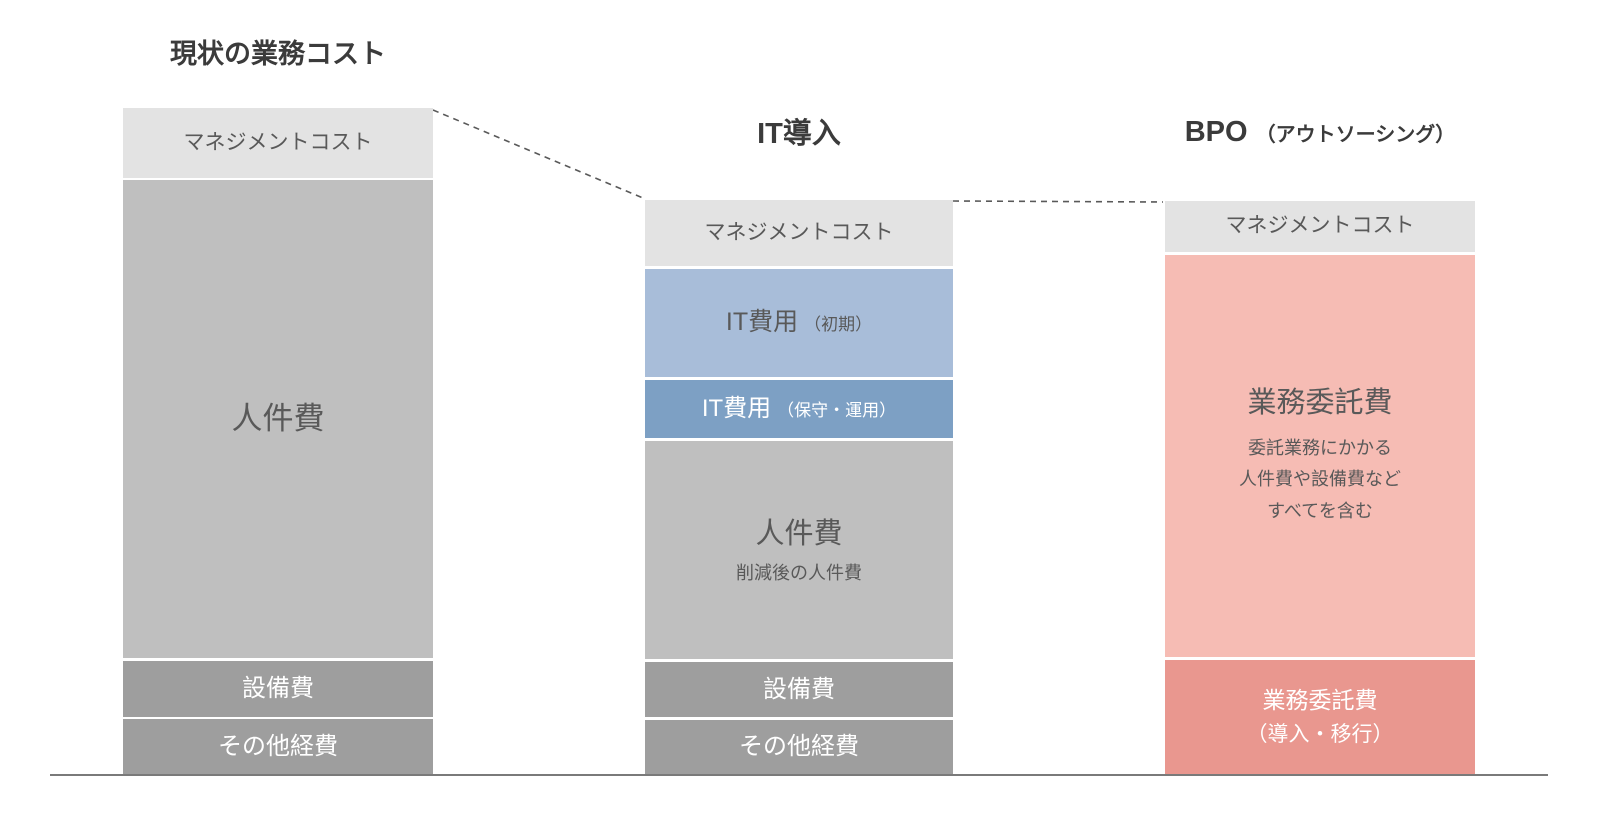  What do you see at coordinates (1320, 447) in the screenshot?
I see `segment-desc-line1: 委託業務にかかる` at bounding box center [1320, 447].